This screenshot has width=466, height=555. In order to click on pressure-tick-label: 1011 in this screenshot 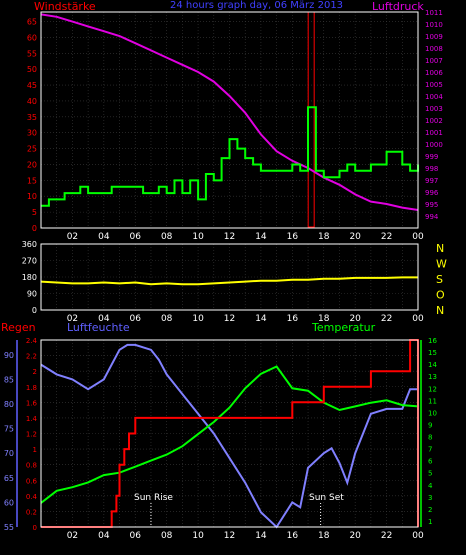, I will do `click(434, 13)`.